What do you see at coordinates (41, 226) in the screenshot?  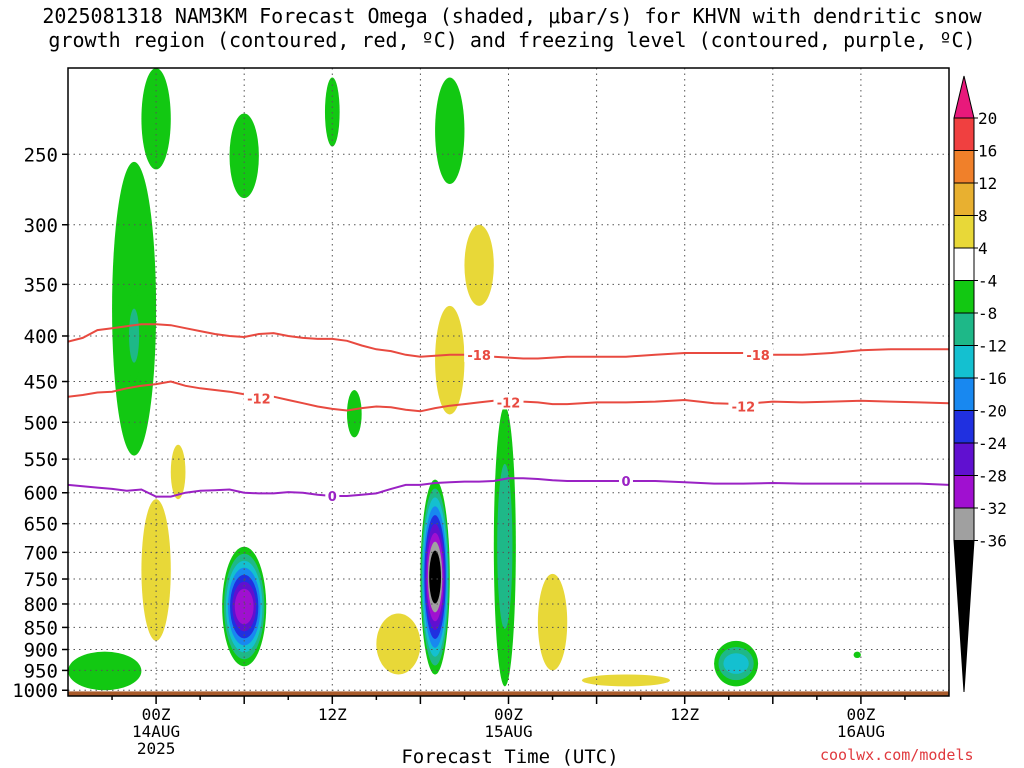 I see `y-tick-label: 300` at bounding box center [41, 226].